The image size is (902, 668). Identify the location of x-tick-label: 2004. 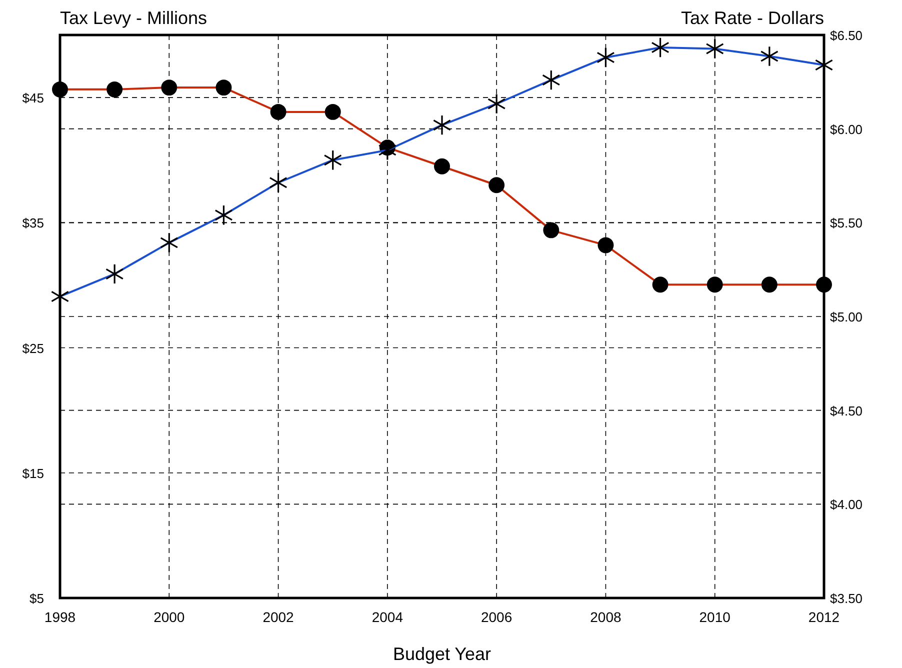
(388, 617).